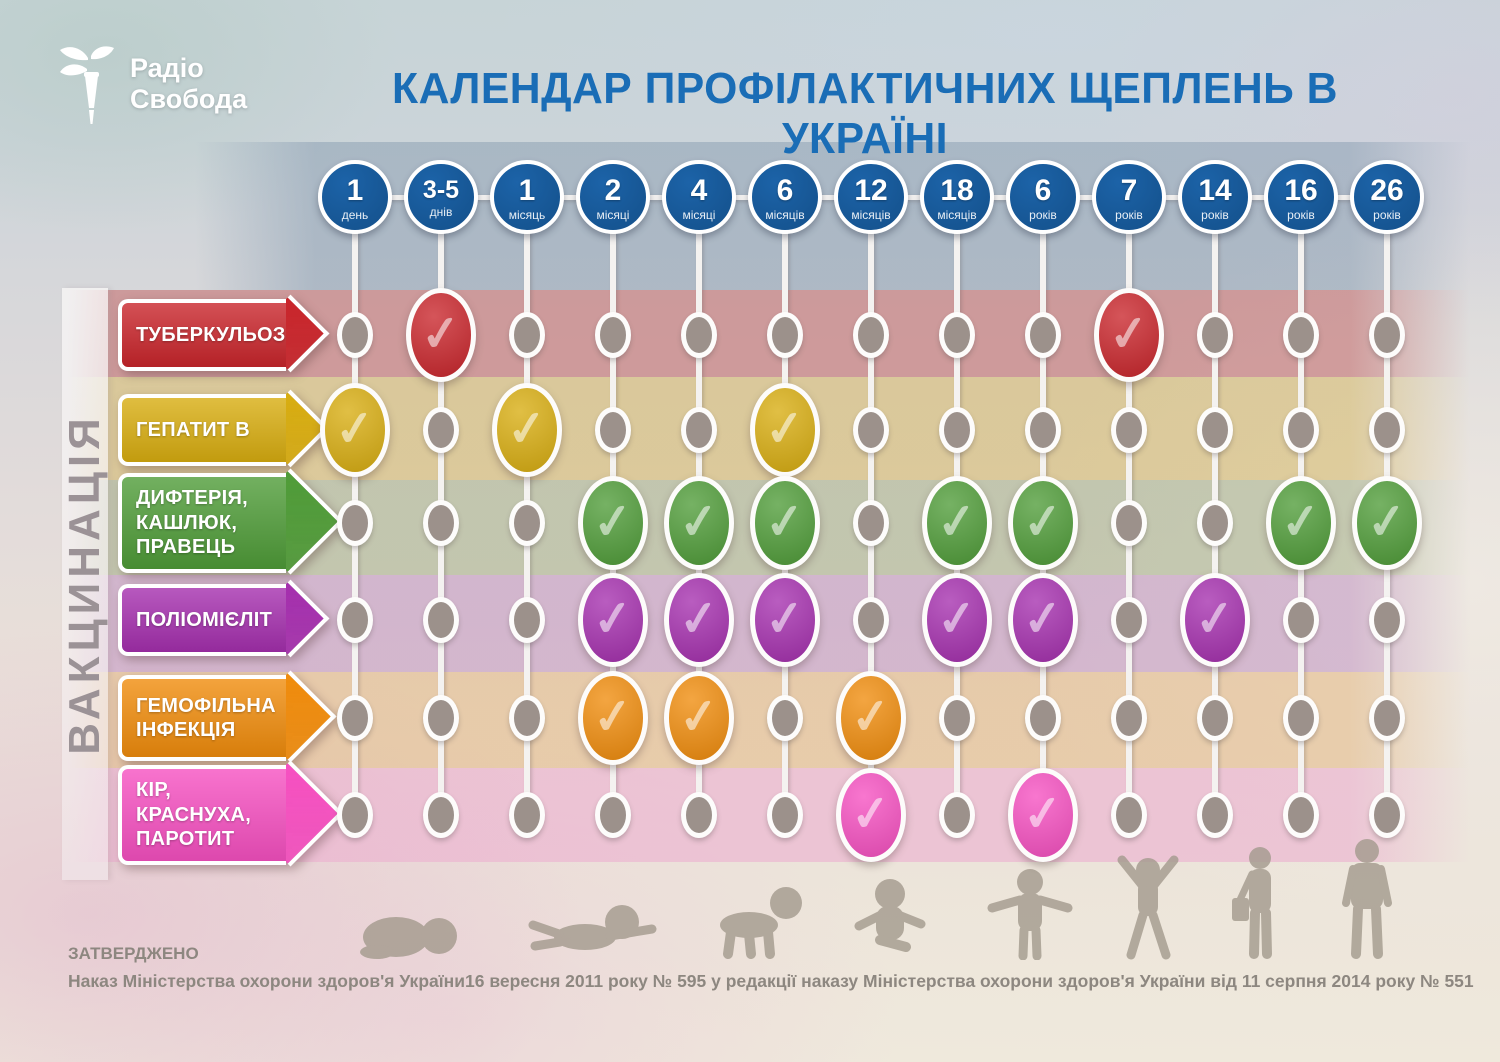 This screenshot has height=1062, width=1500. What do you see at coordinates (87, 85) in the screenshot?
I see `torch-icon` at bounding box center [87, 85].